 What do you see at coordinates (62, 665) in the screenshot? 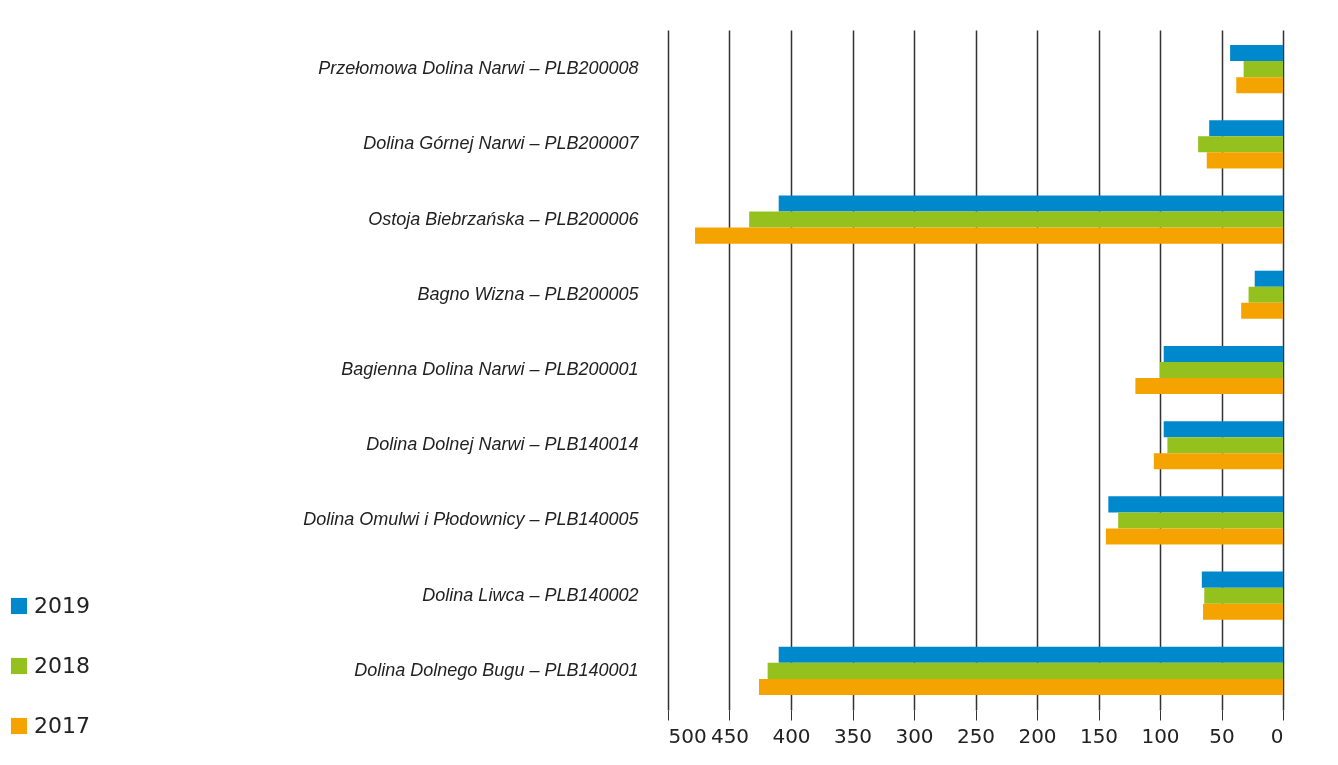
I see `legend-label: 2018` at bounding box center [62, 665].